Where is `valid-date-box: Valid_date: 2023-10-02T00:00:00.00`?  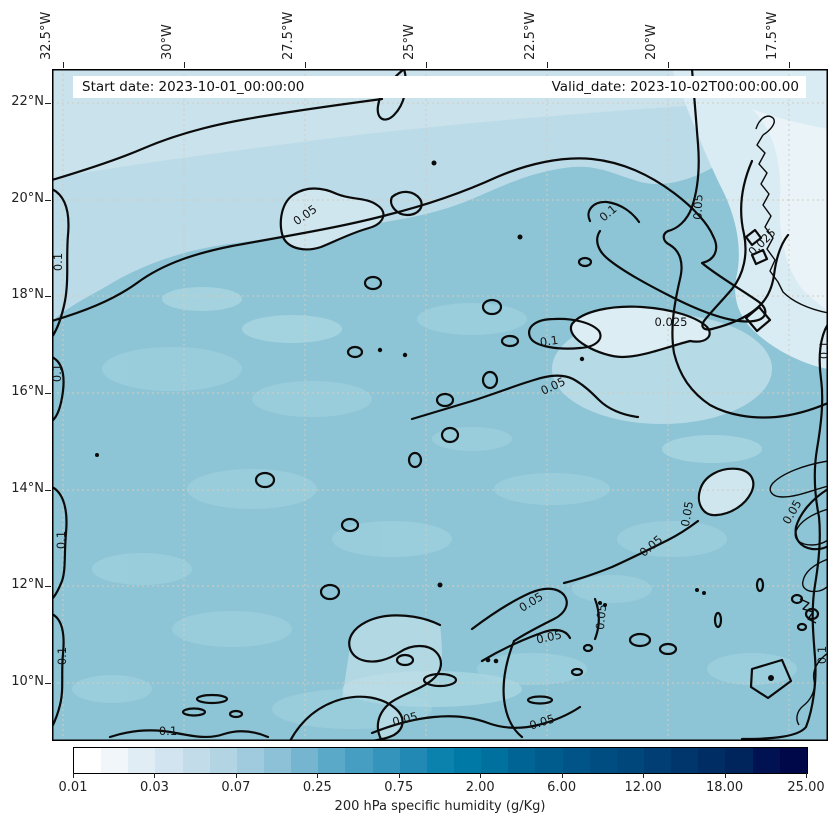 valid-date-box: Valid_date: 2023-10-02T00:00:00.00 is located at coordinates (621, 87).